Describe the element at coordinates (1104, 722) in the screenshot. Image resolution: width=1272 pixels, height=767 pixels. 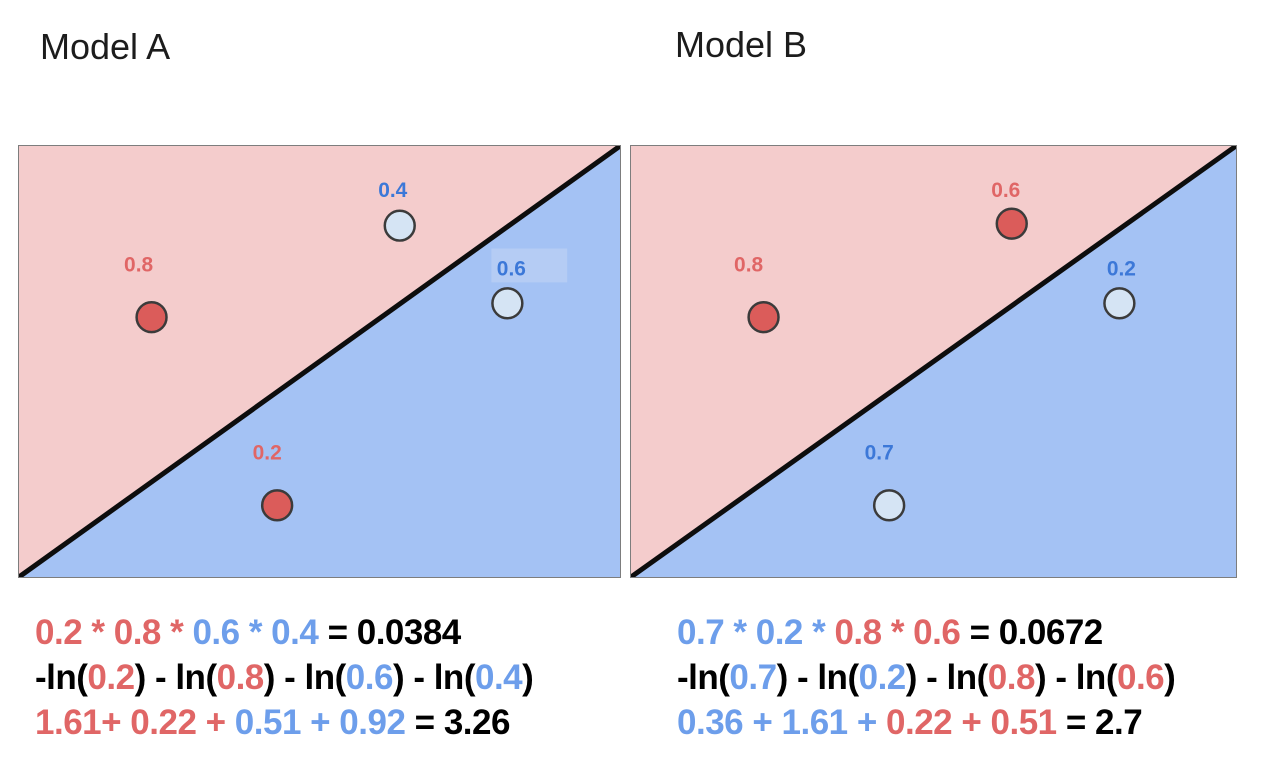
I see `equation-segment: = 2.7` at that location.